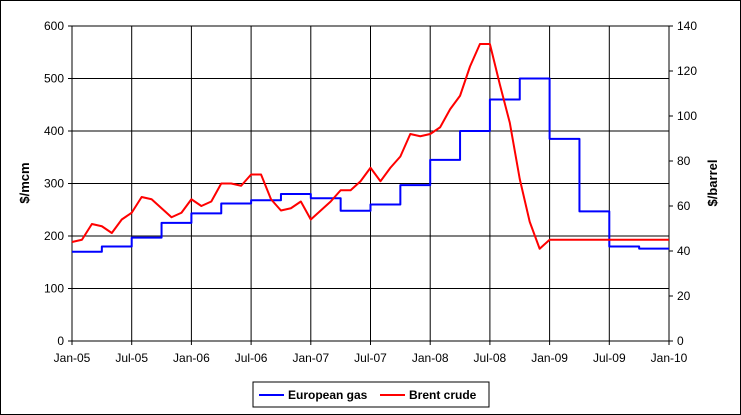 The width and height of the screenshot is (741, 415). What do you see at coordinates (131, 358) in the screenshot?
I see `x-tick-label: Jul-05` at bounding box center [131, 358].